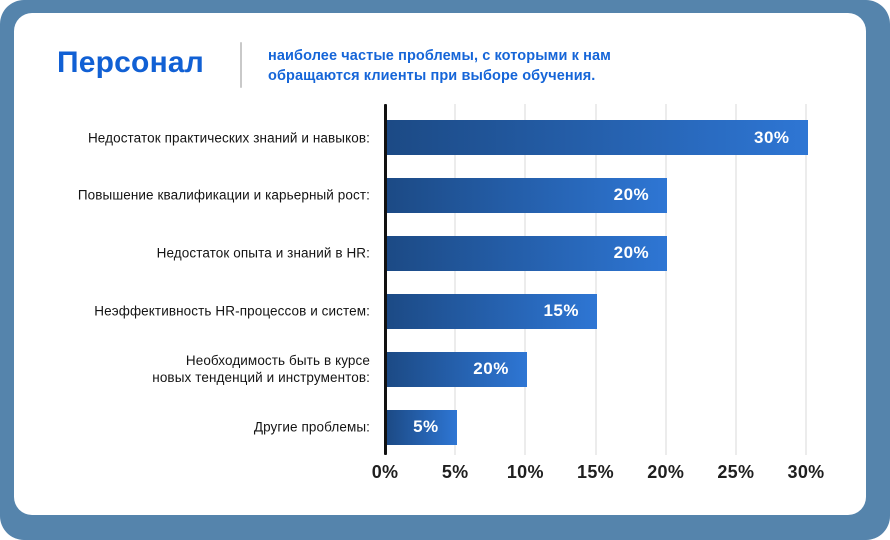 The image size is (890, 540). Describe the element at coordinates (385, 472) in the screenshot. I see `x-tick-label: 0%` at that location.